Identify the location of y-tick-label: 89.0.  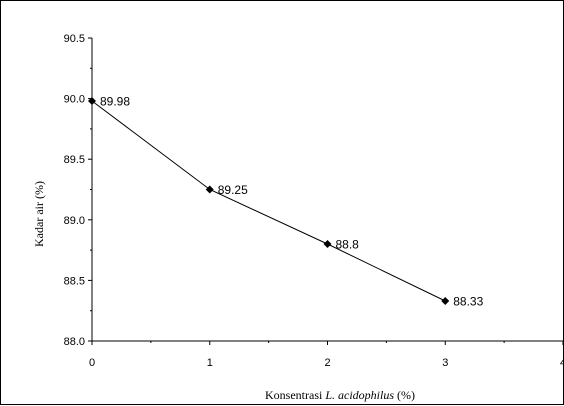
(74, 221).